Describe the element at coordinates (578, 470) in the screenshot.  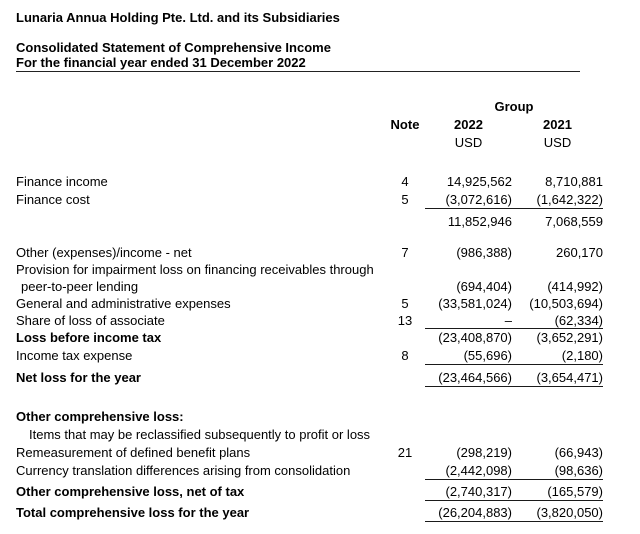
I see `value-2021: (98,636)` at that location.